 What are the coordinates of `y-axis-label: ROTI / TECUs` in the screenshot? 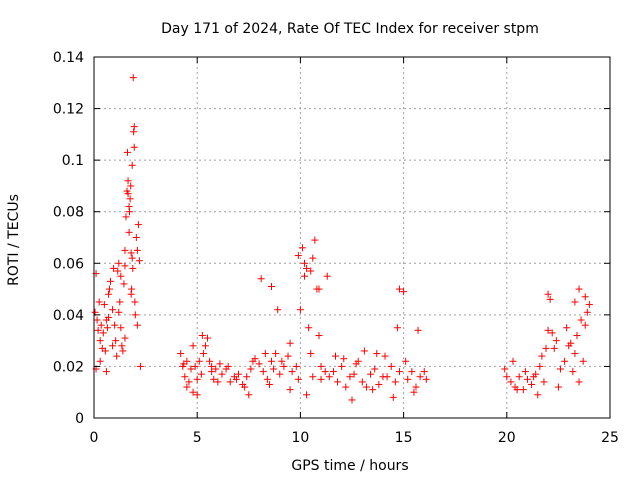 It's located at (14, 240).